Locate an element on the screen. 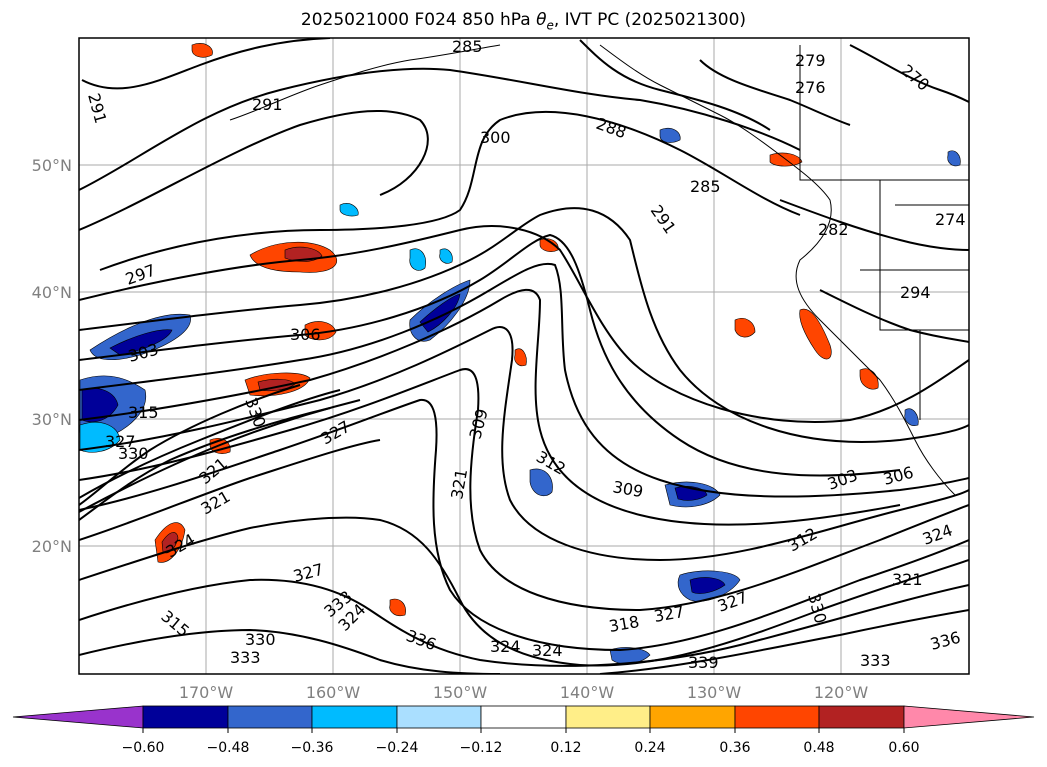  lon-label: 120°W is located at coordinates (841, 692).